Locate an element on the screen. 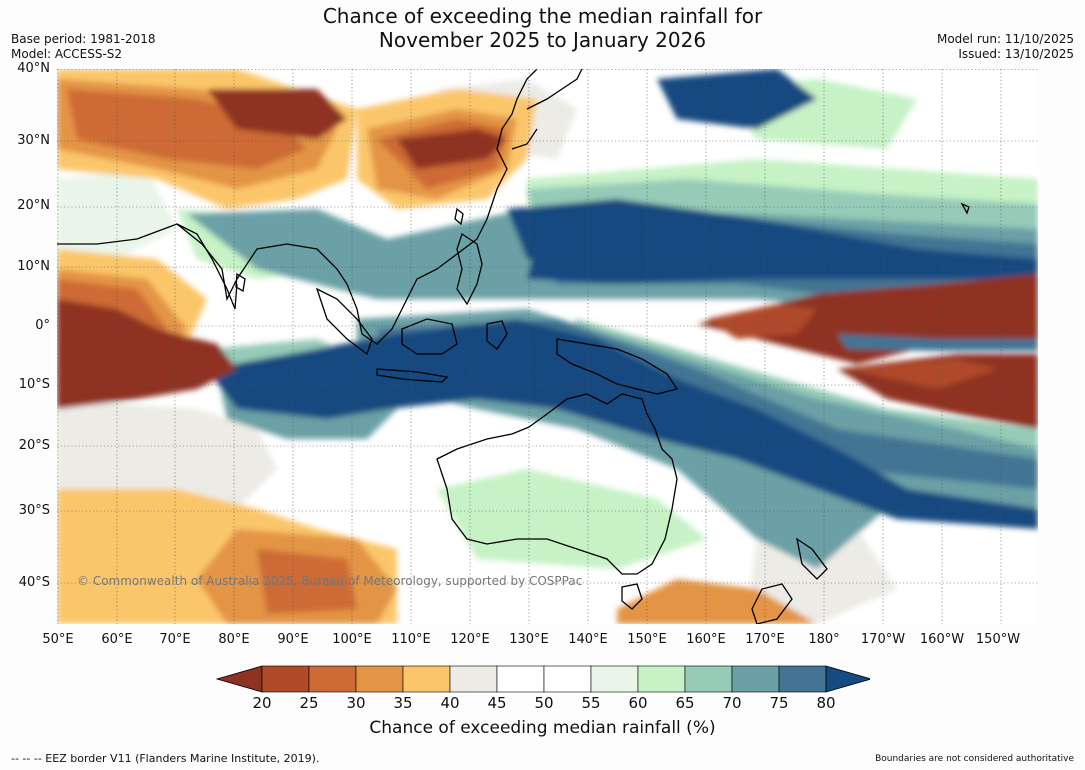 This screenshot has width=1085, height=770. legend-swatches is located at coordinates (543, 679).